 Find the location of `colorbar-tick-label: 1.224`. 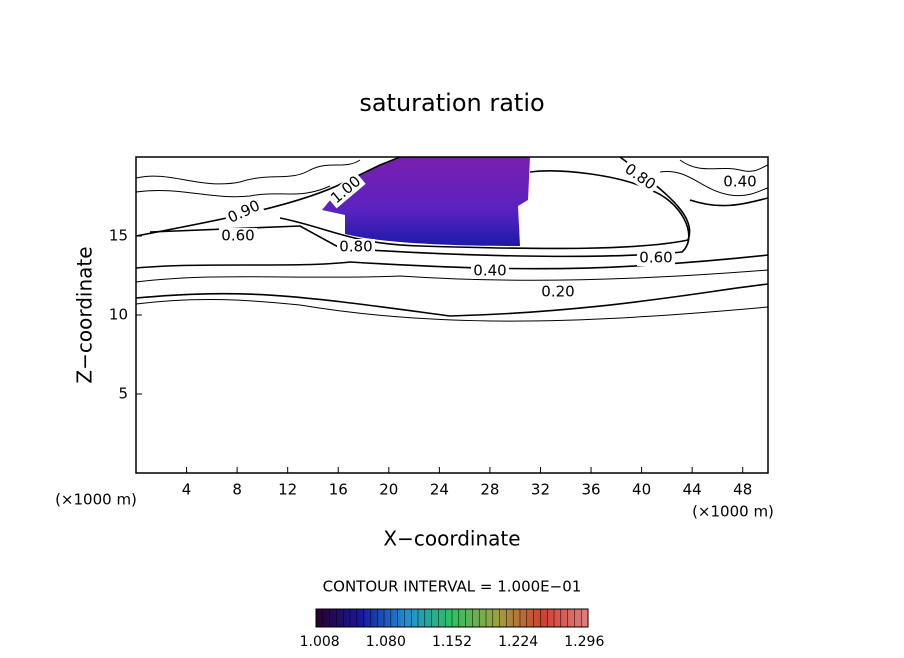

colorbar-tick-label: 1.224 is located at coordinates (518, 642).